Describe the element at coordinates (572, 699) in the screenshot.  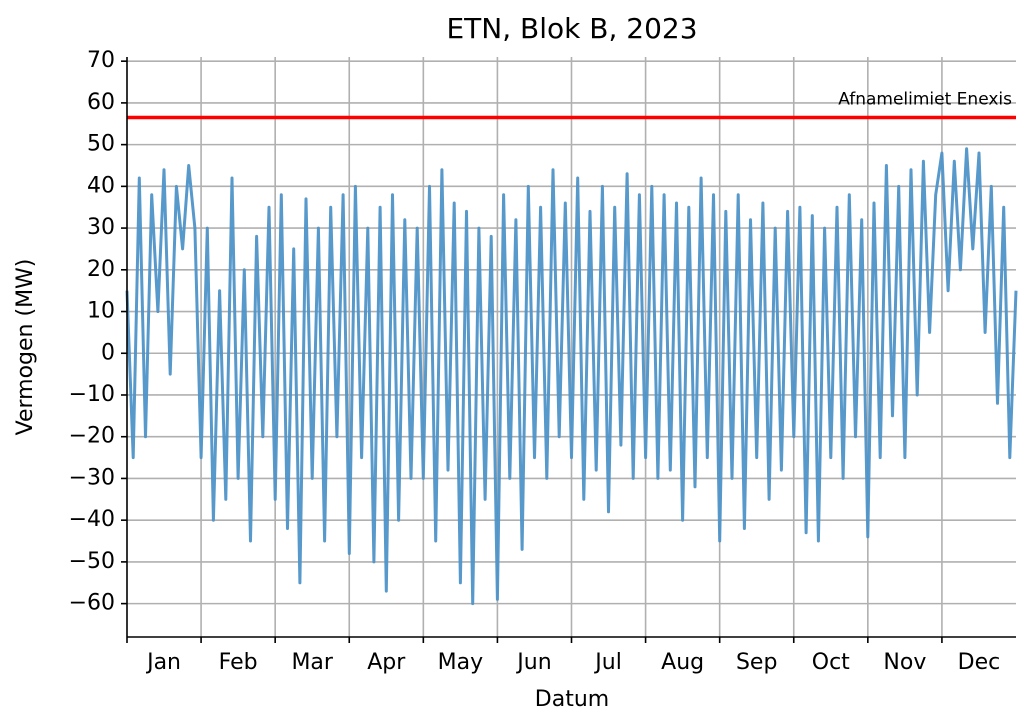
I see `x-axis-label: Datum` at that location.